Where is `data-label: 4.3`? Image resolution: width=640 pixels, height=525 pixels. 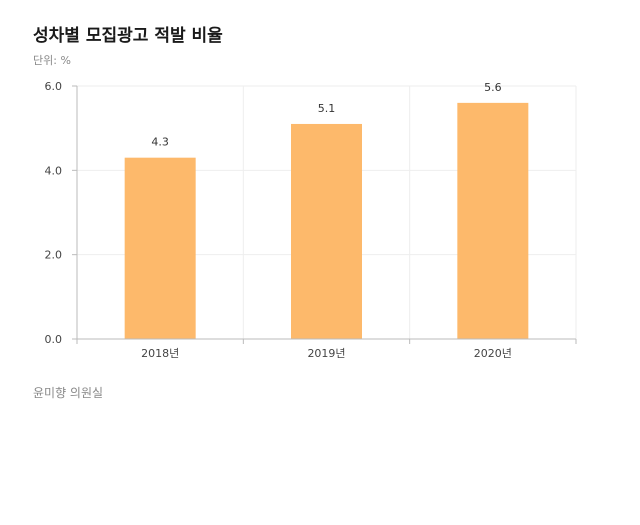 data-label: 4.3 is located at coordinates (160, 142).